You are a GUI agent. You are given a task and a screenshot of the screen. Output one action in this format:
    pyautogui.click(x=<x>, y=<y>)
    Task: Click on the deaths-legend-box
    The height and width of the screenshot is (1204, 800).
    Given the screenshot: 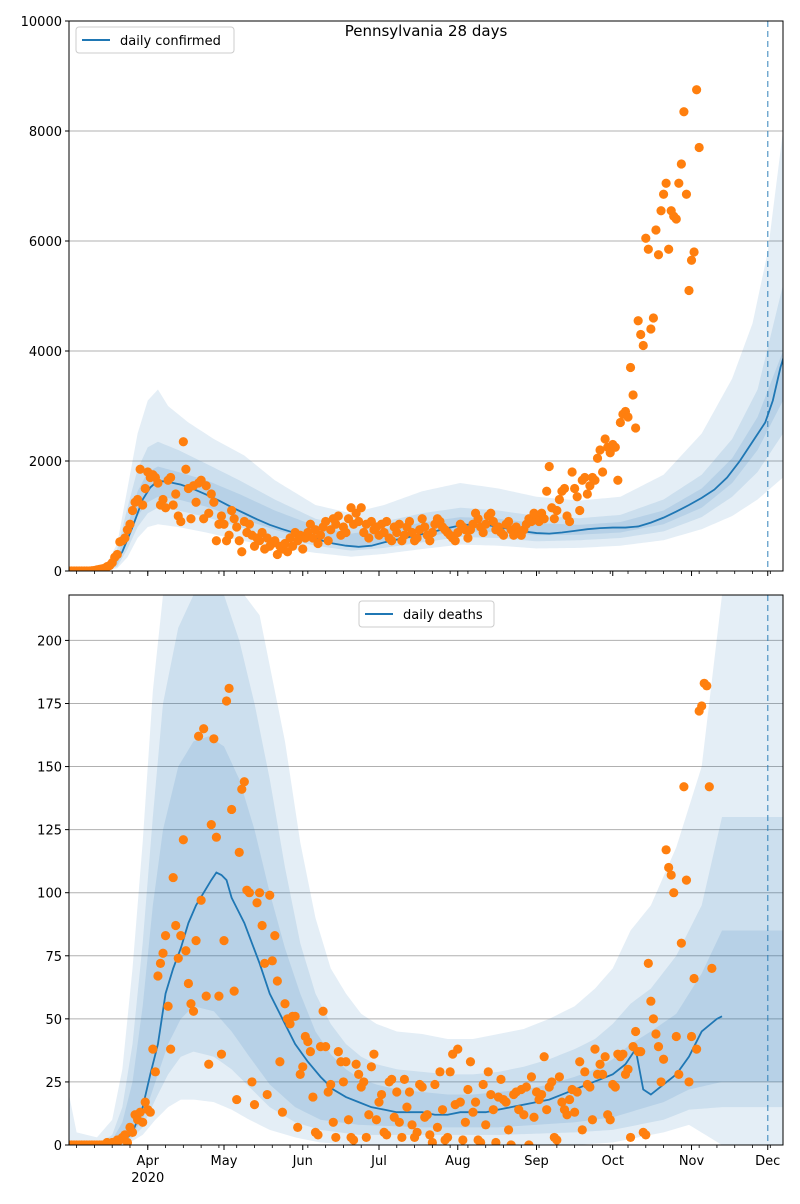 What is the action you would take?
    pyautogui.click(x=426, y=614)
    